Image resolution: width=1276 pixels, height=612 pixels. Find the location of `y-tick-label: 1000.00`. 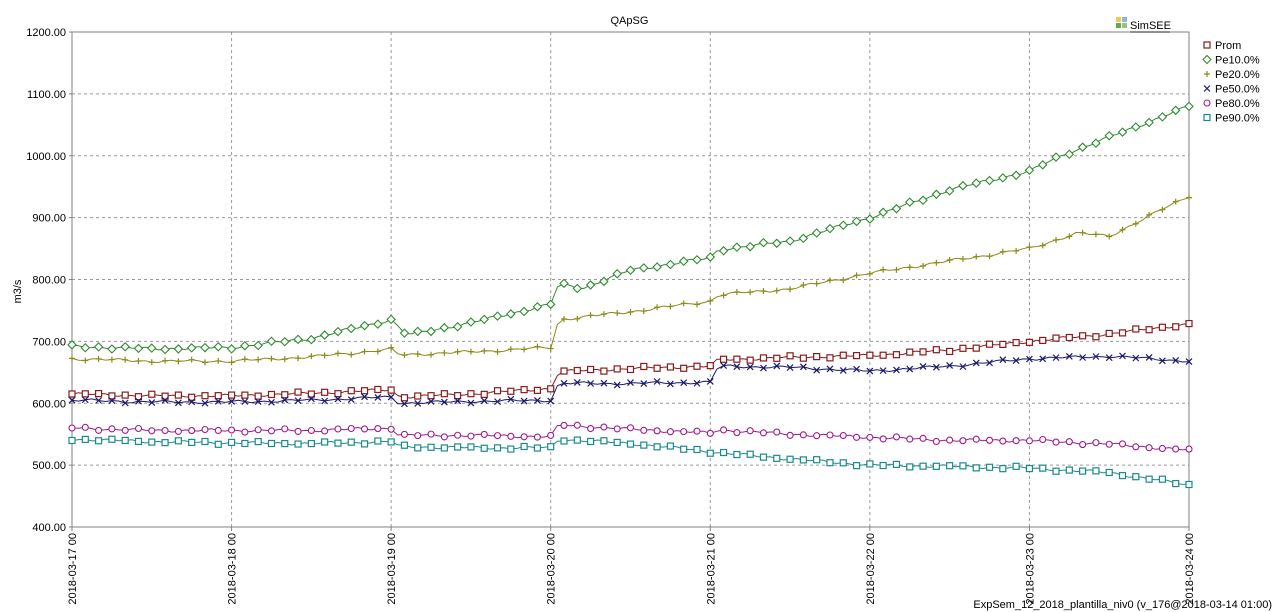

y-tick-label: 1000.00 is located at coordinates (46, 157).